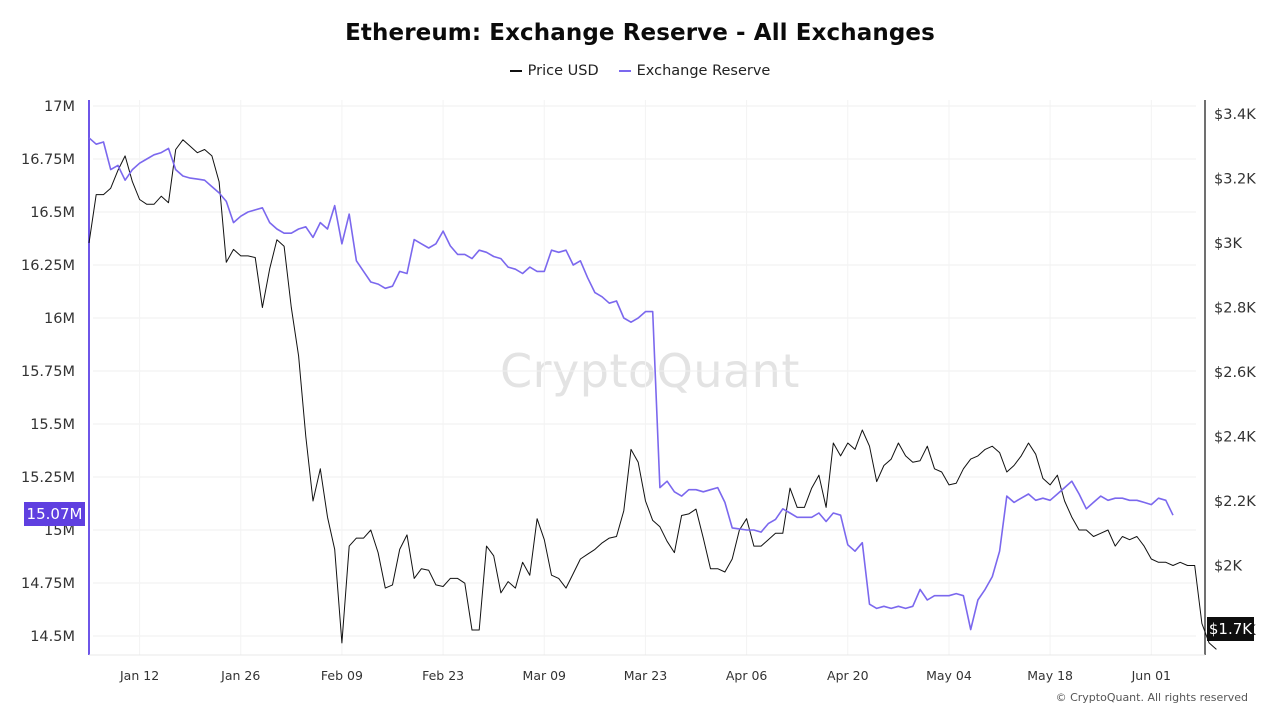 The width and height of the screenshot is (1280, 720). I want to click on y-right-tick-label: $3.4K, so click(1235, 115).